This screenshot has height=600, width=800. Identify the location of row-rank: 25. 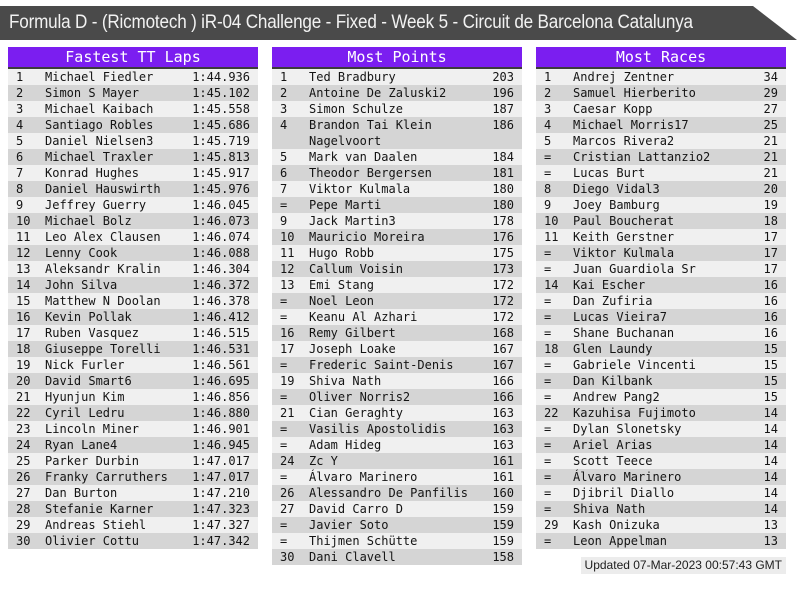
(23, 461).